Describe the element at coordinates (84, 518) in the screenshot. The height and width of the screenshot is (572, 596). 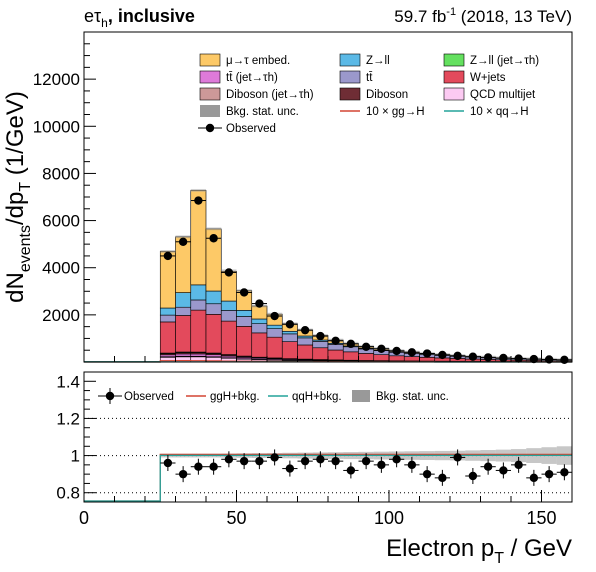
I see `x-tick-label: 0` at that location.